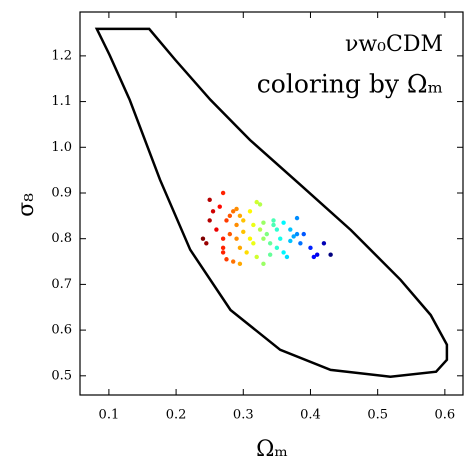 The height and width of the screenshot is (474, 475). Describe the element at coordinates (61, 238) in the screenshot. I see `y-tick-label: 0.8` at that location.